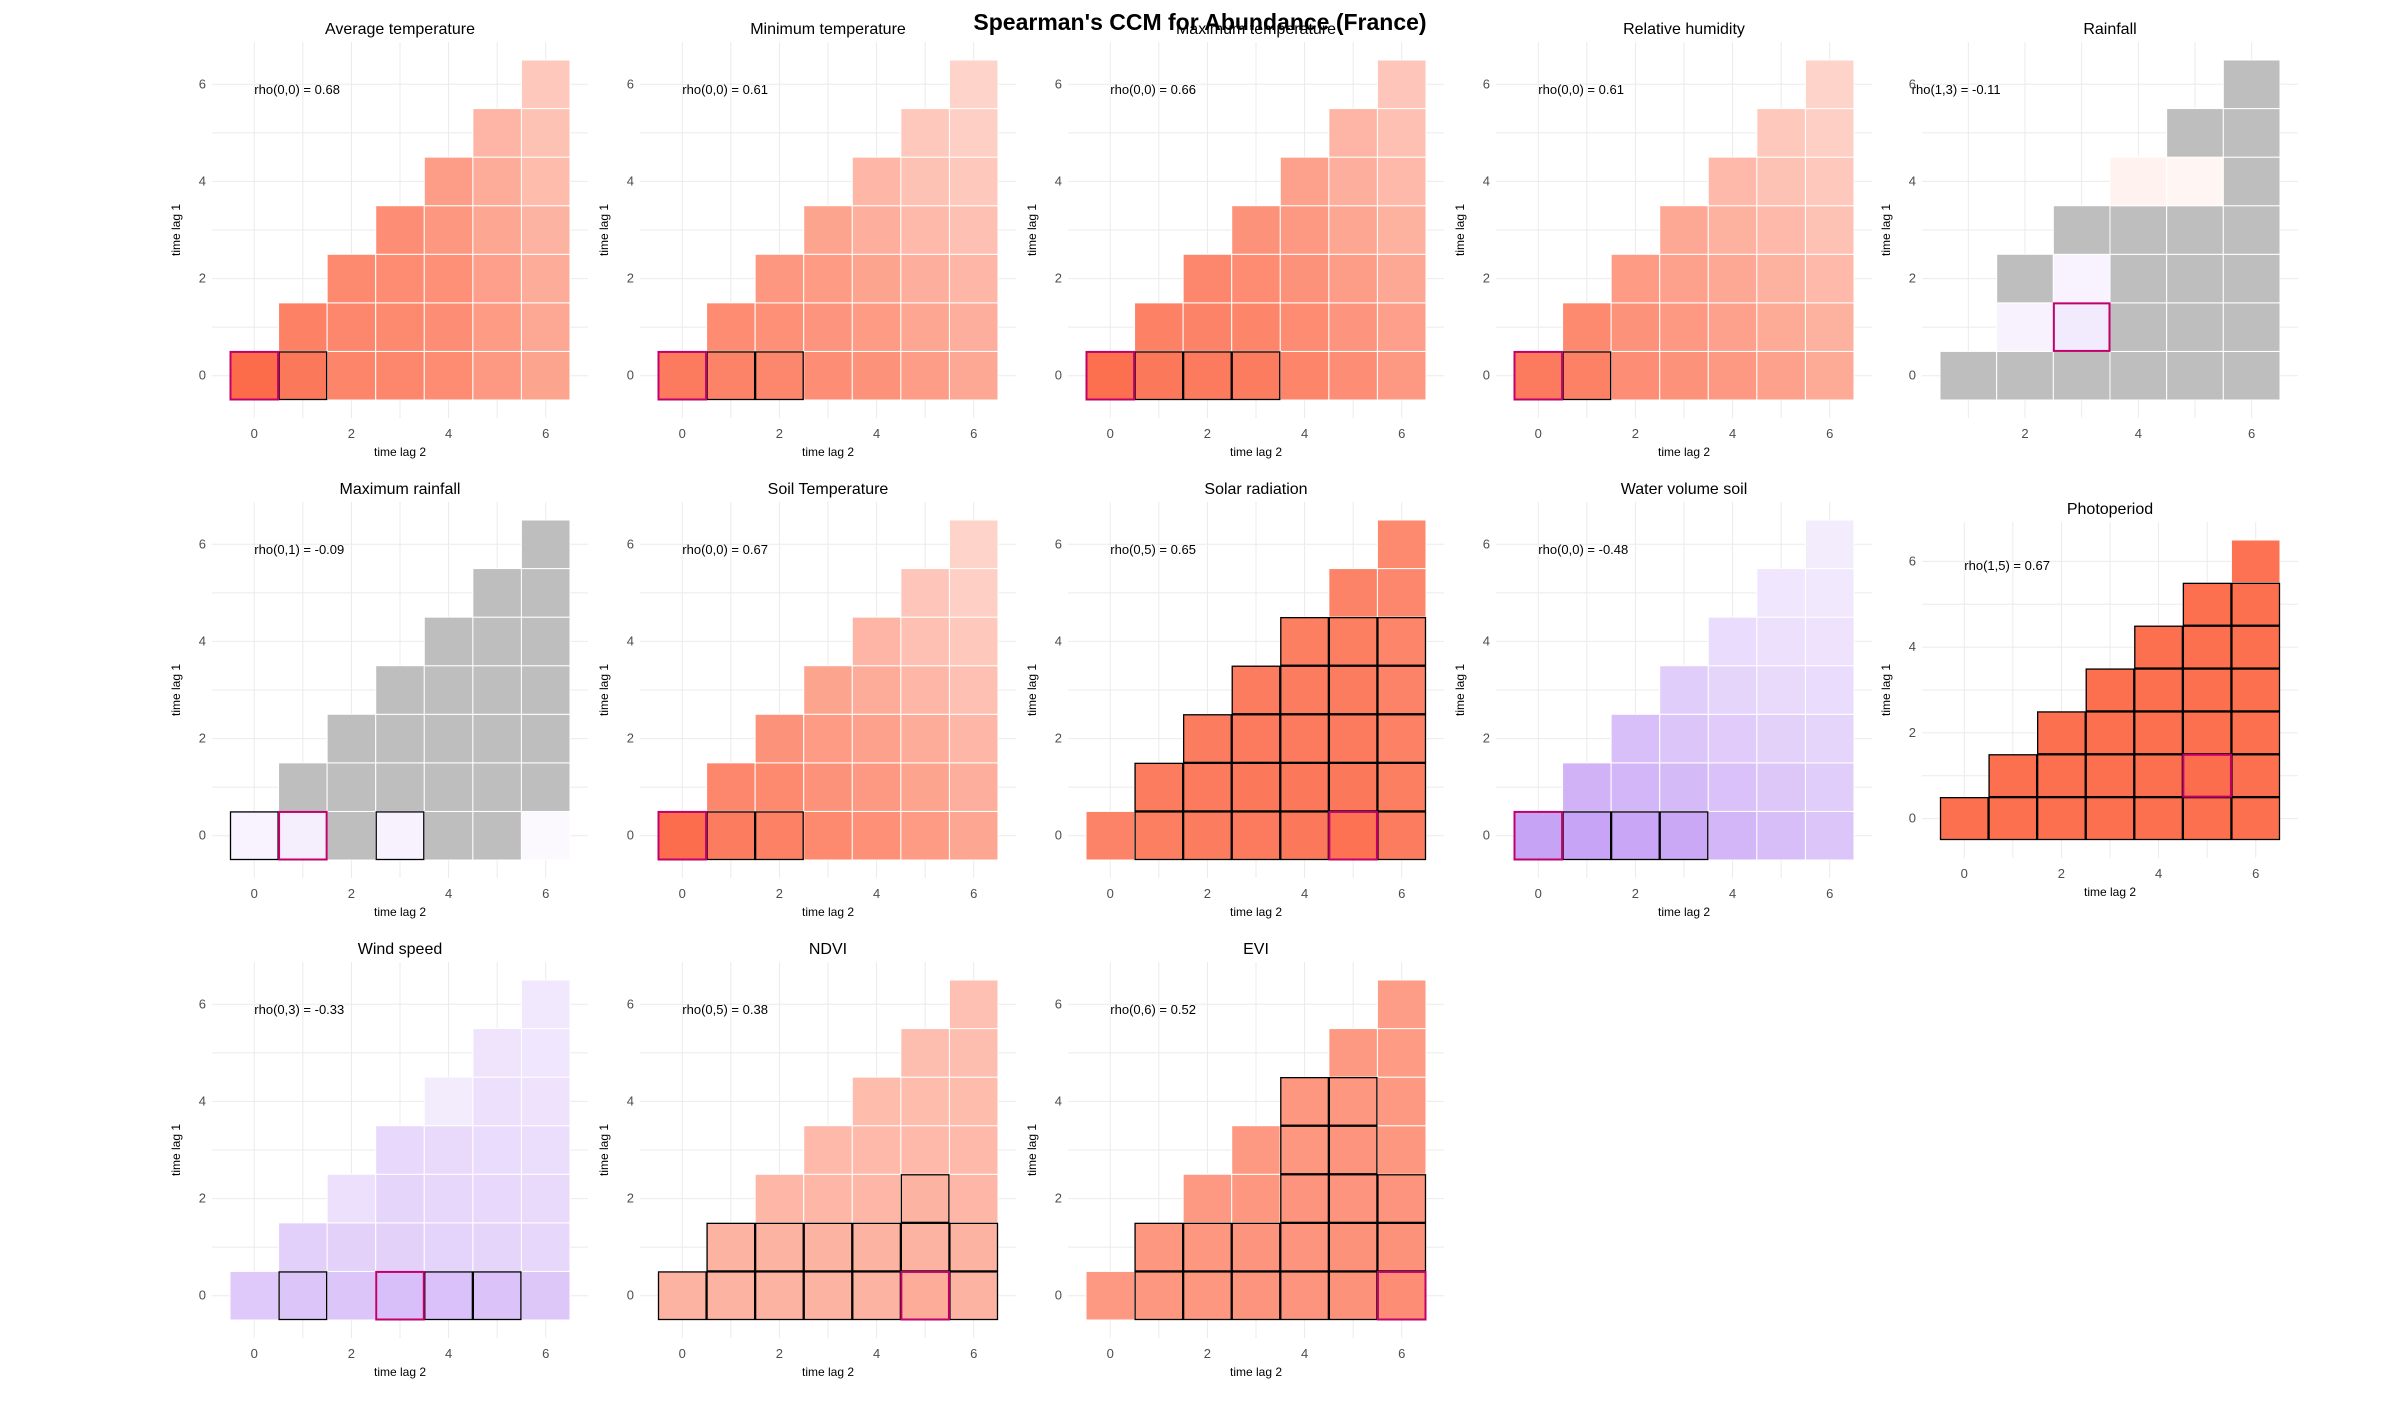  Describe the element at coordinates (1199, 22) in the screenshot. I see `figure-title: Spearman's CCM for Abundance (France)` at that location.